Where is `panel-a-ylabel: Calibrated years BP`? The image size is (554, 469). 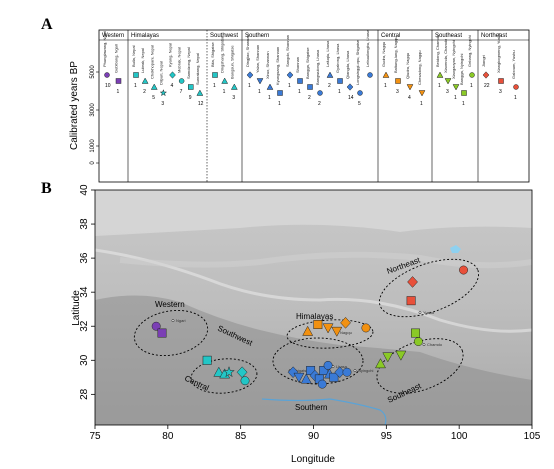 panel-a-ylabel: Calibrated years BP is located at coordinates (74, 105).